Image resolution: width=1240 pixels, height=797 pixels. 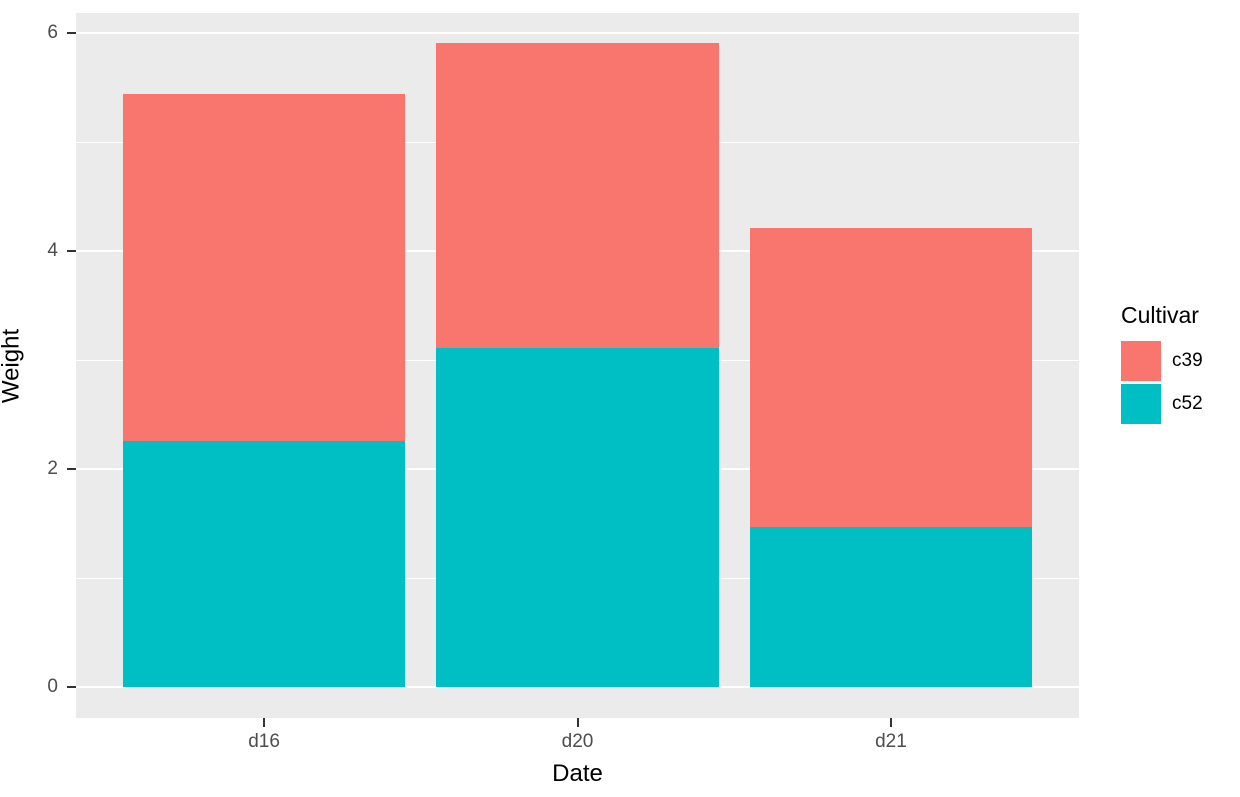 I want to click on x-tick-label: d21, so click(x=891, y=741).